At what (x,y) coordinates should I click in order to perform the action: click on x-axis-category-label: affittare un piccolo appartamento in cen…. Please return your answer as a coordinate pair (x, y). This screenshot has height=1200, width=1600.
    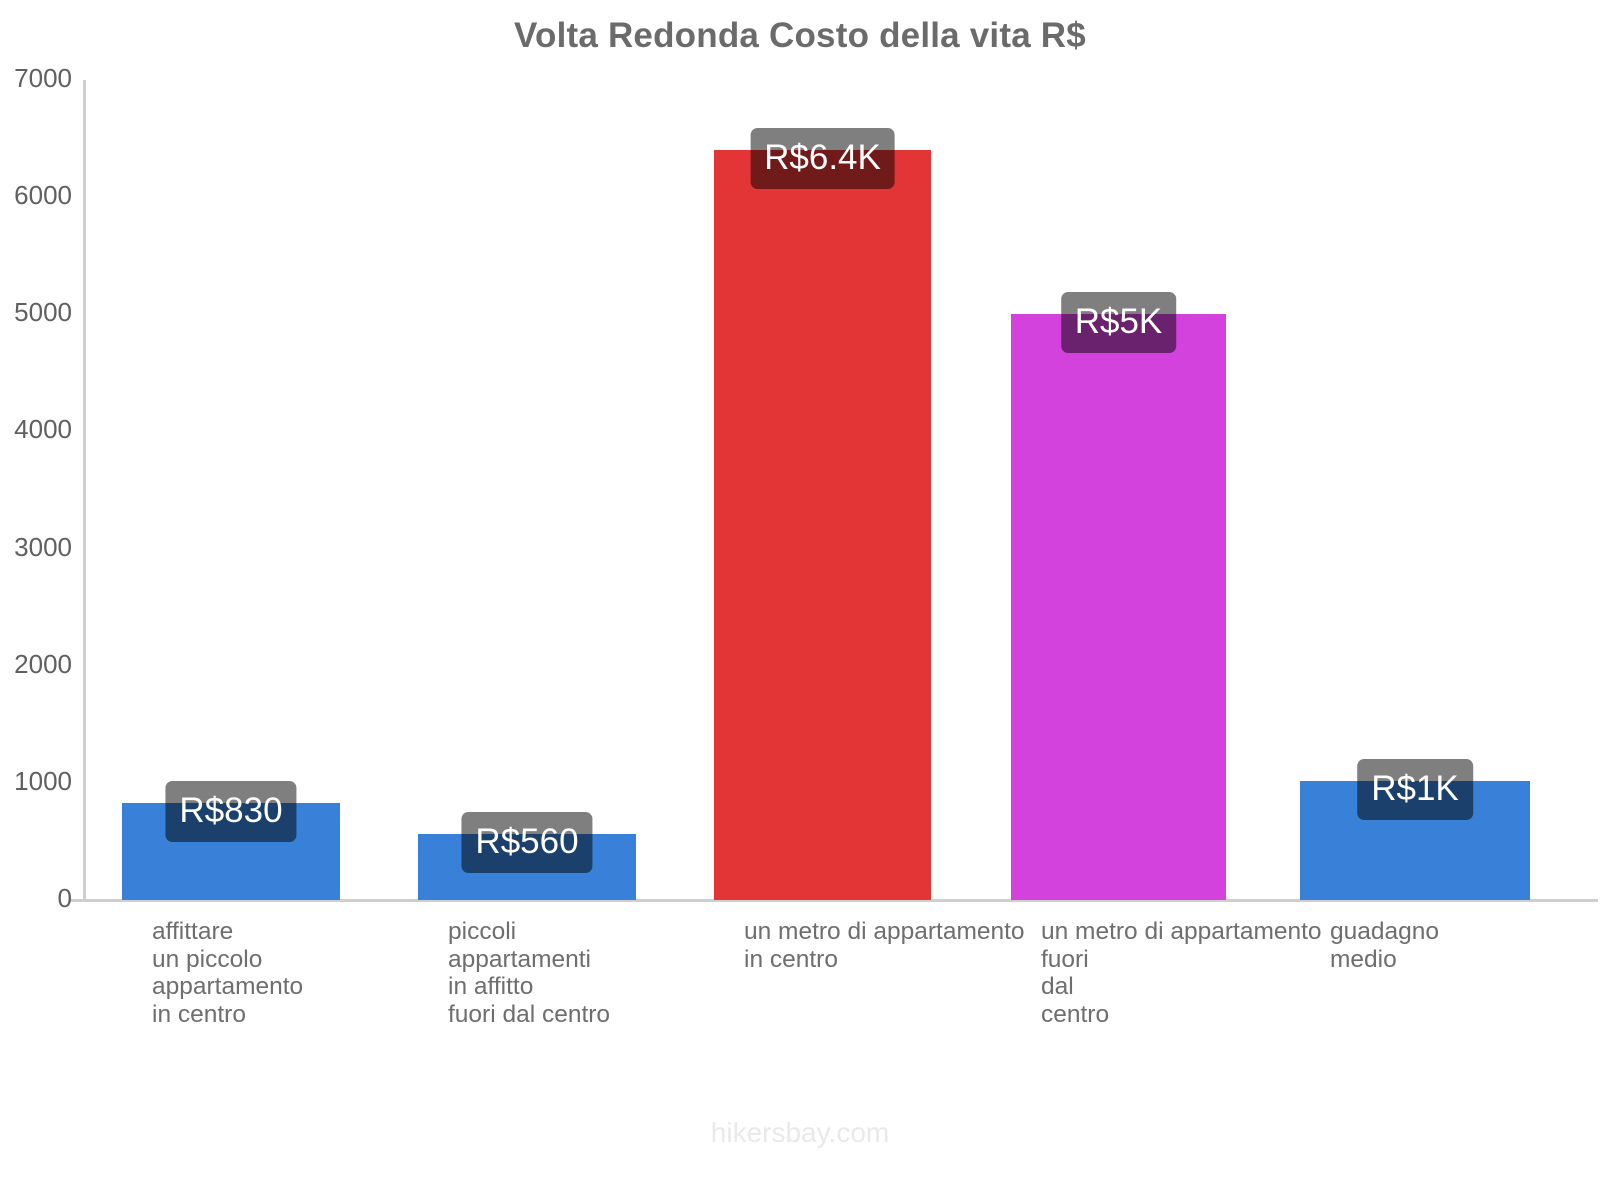
    Looking at the image, I should click on (228, 973).